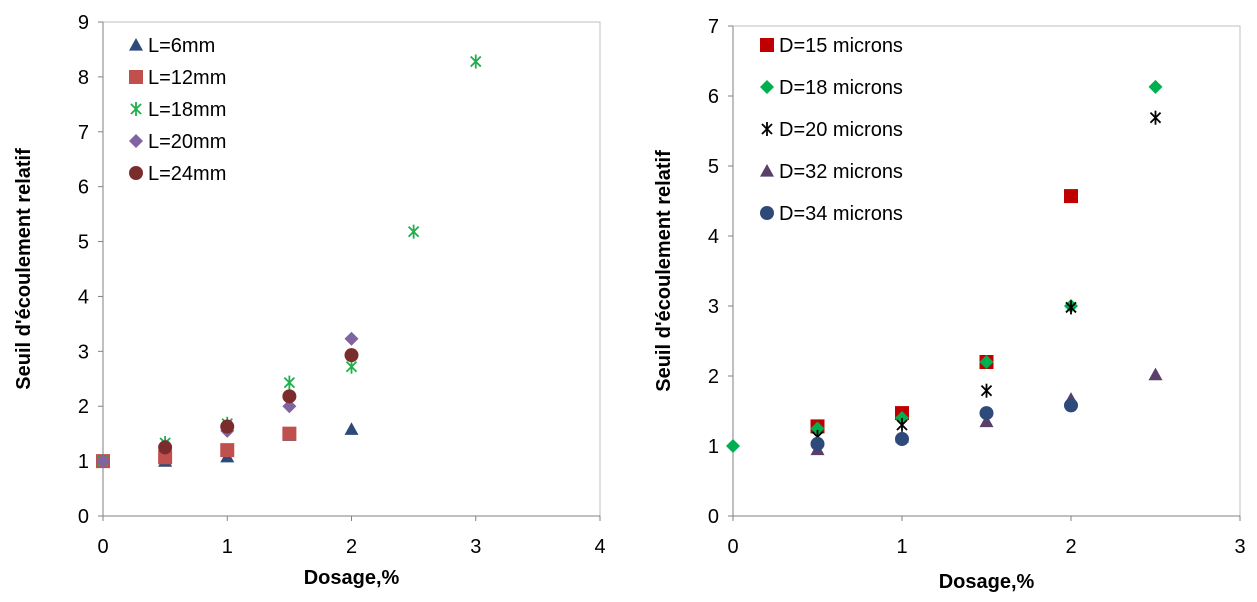 The image size is (1257, 602). What do you see at coordinates (187, 110) in the screenshot?
I see `legend-label: L=18mm` at bounding box center [187, 110].